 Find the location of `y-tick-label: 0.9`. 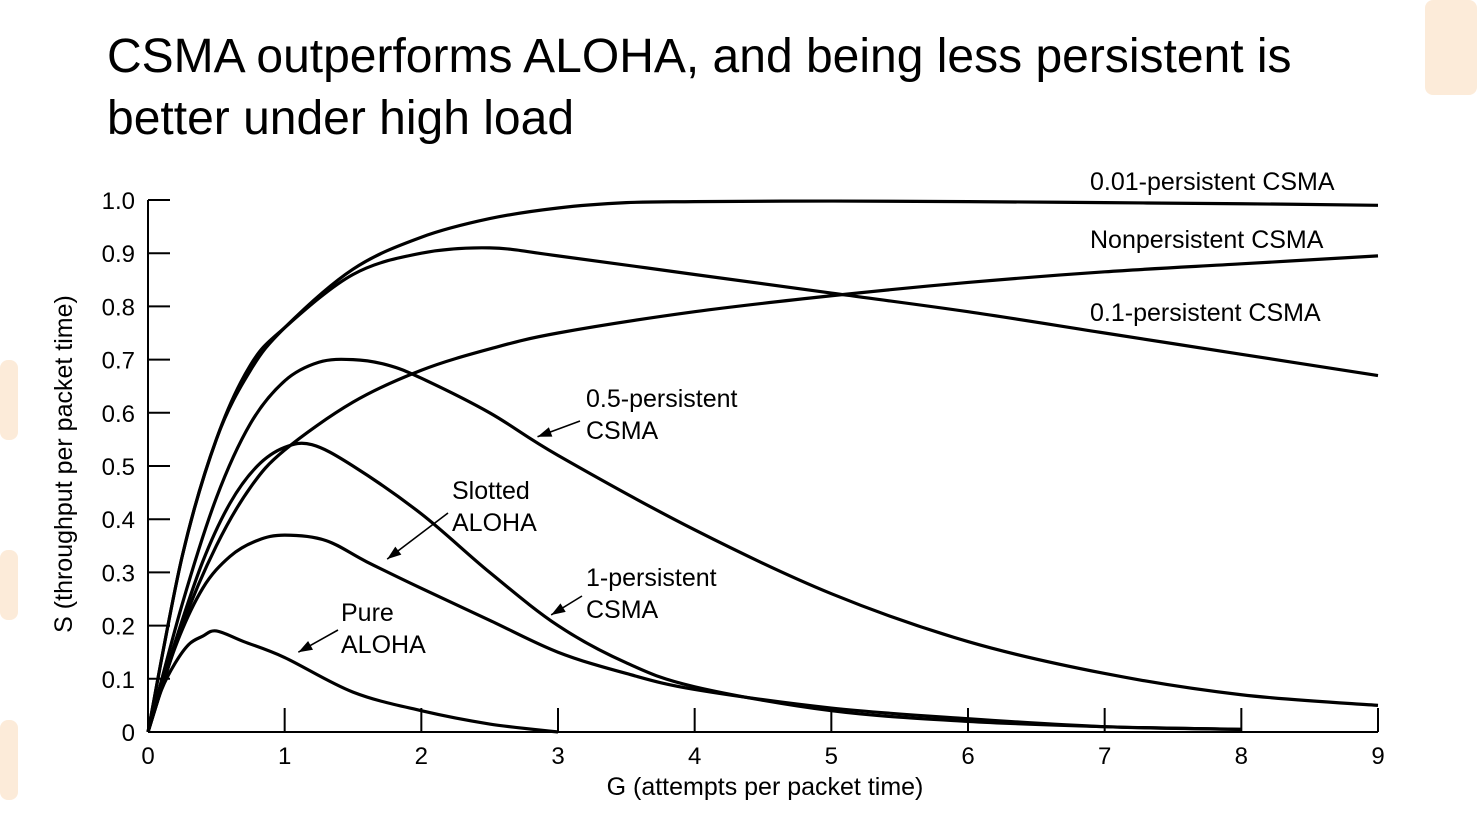

y-tick-label: 0.9 is located at coordinates (118, 254).